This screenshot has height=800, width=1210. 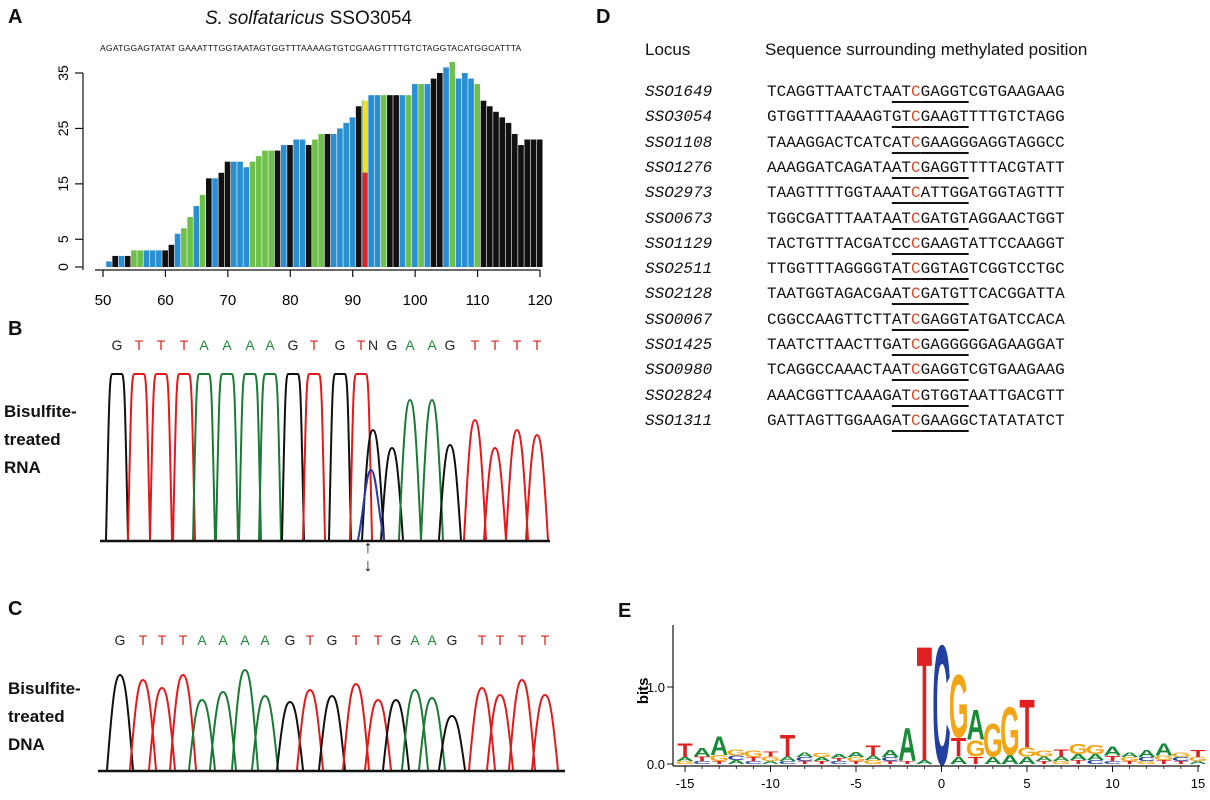 I want to click on motif-right: GAAGT, so click(x=944, y=117).